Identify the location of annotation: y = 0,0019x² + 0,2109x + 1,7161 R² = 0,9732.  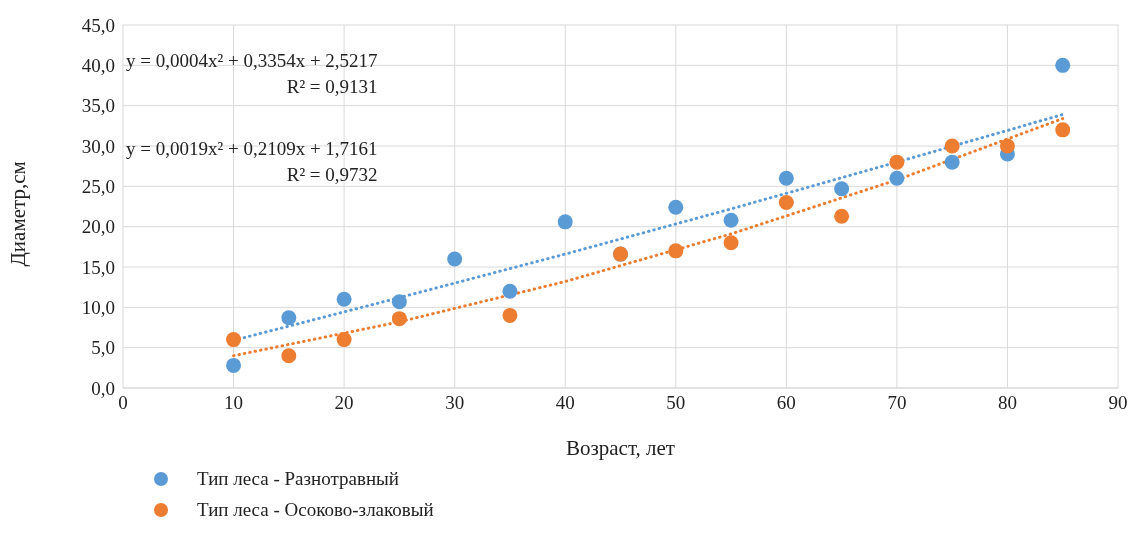
(252, 162).